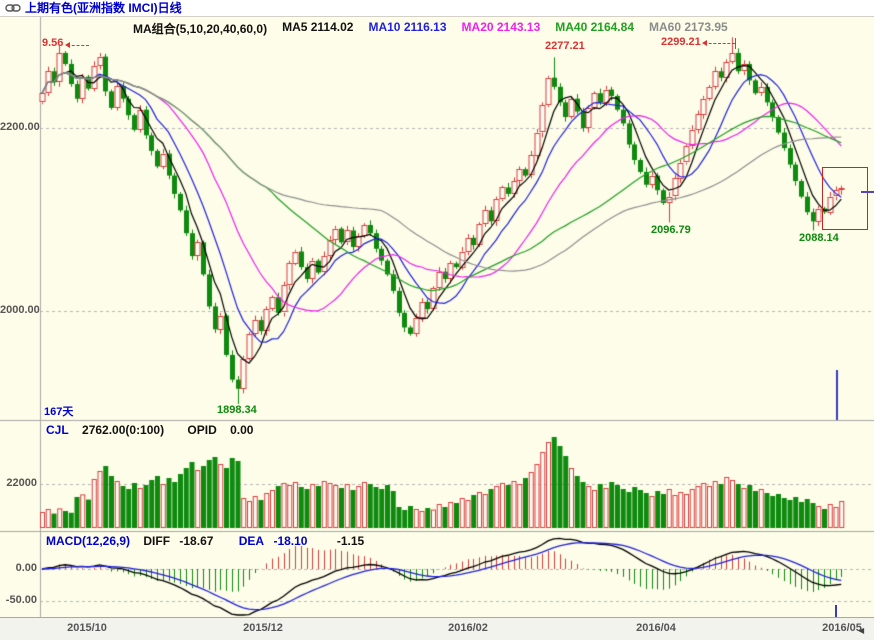 The height and width of the screenshot is (640, 874). I want to click on annotation-low-min: 1898.34, so click(237, 410).